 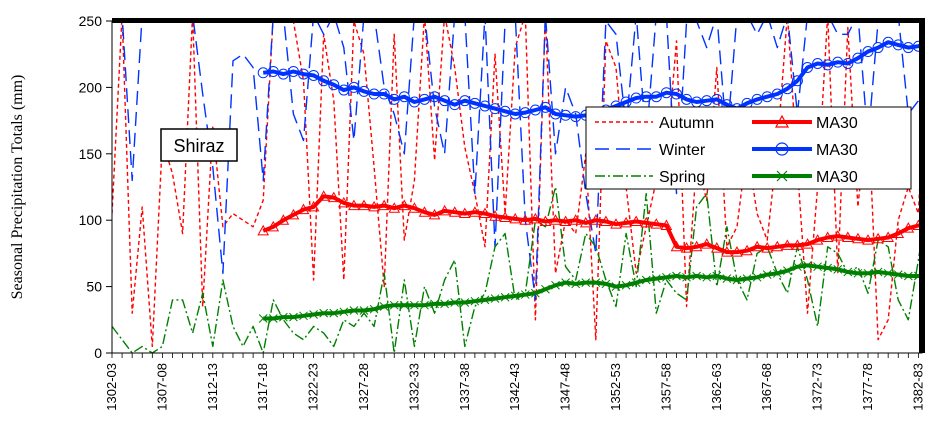 I want to click on station-annotation: Shiraz, so click(x=199, y=145).